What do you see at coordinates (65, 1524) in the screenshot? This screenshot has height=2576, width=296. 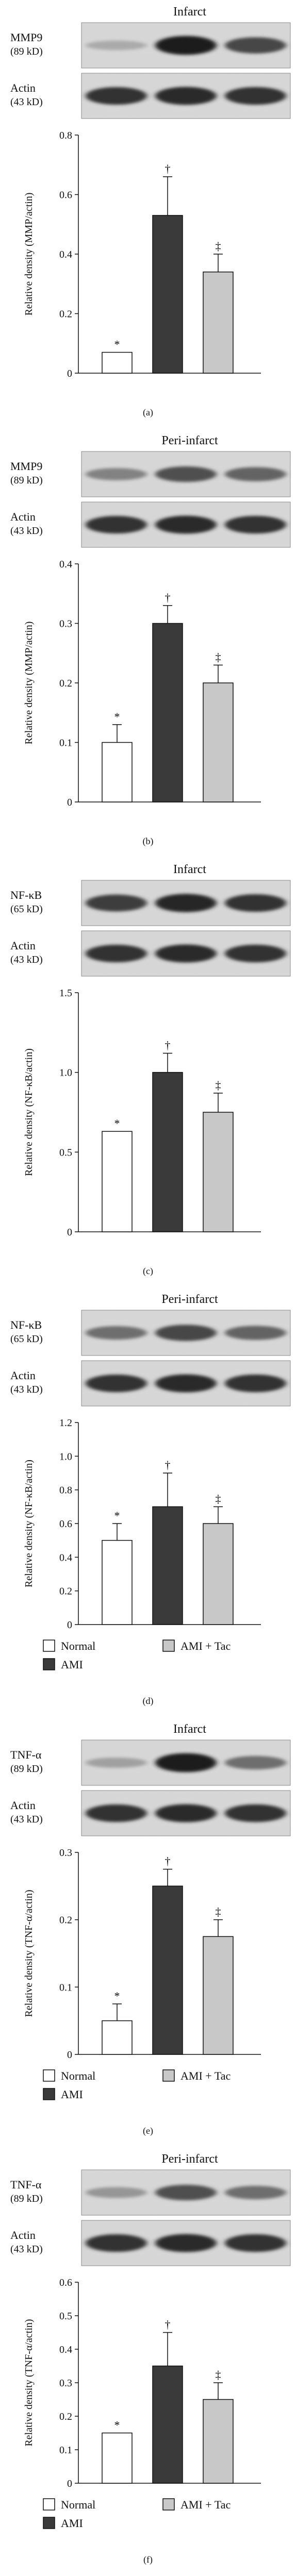 I see `y-tick-label: 0.6` at bounding box center [65, 1524].